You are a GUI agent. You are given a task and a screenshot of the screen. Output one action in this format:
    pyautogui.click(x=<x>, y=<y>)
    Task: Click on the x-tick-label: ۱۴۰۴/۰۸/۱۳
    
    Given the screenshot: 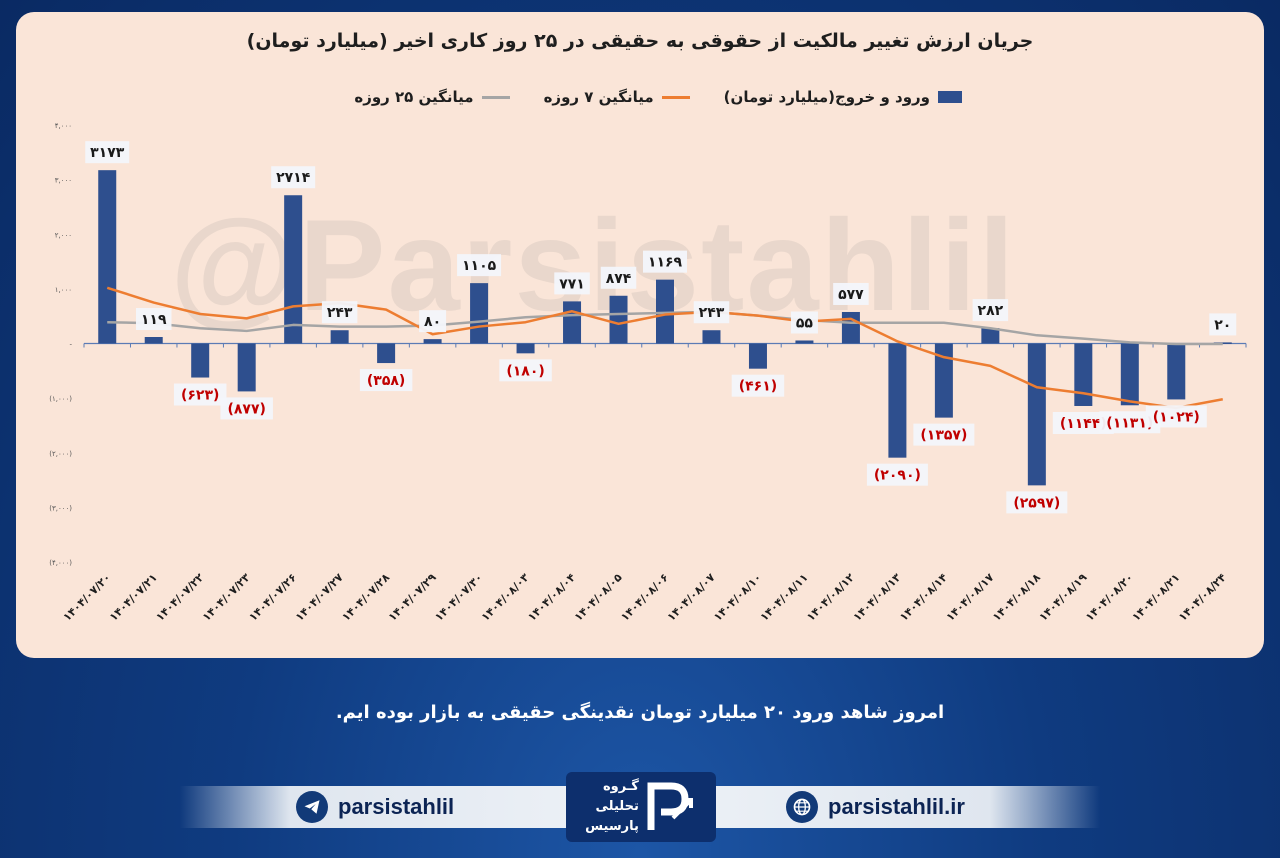 What is the action you would take?
    pyautogui.click(x=877, y=597)
    